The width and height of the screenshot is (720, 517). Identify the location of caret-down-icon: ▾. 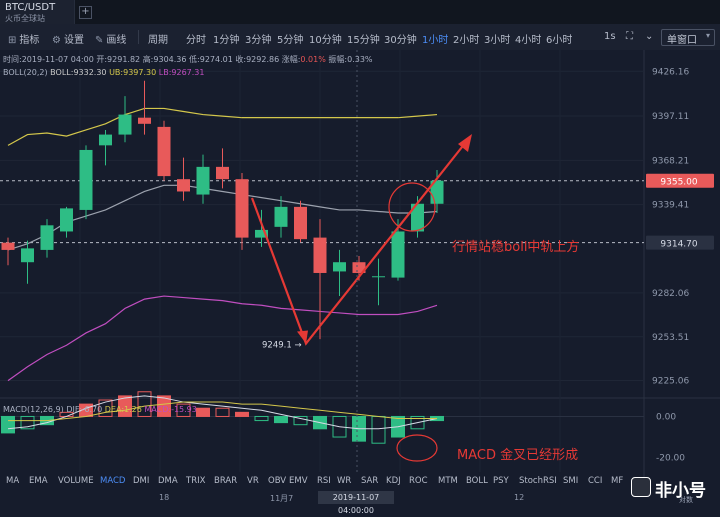
(707, 35).